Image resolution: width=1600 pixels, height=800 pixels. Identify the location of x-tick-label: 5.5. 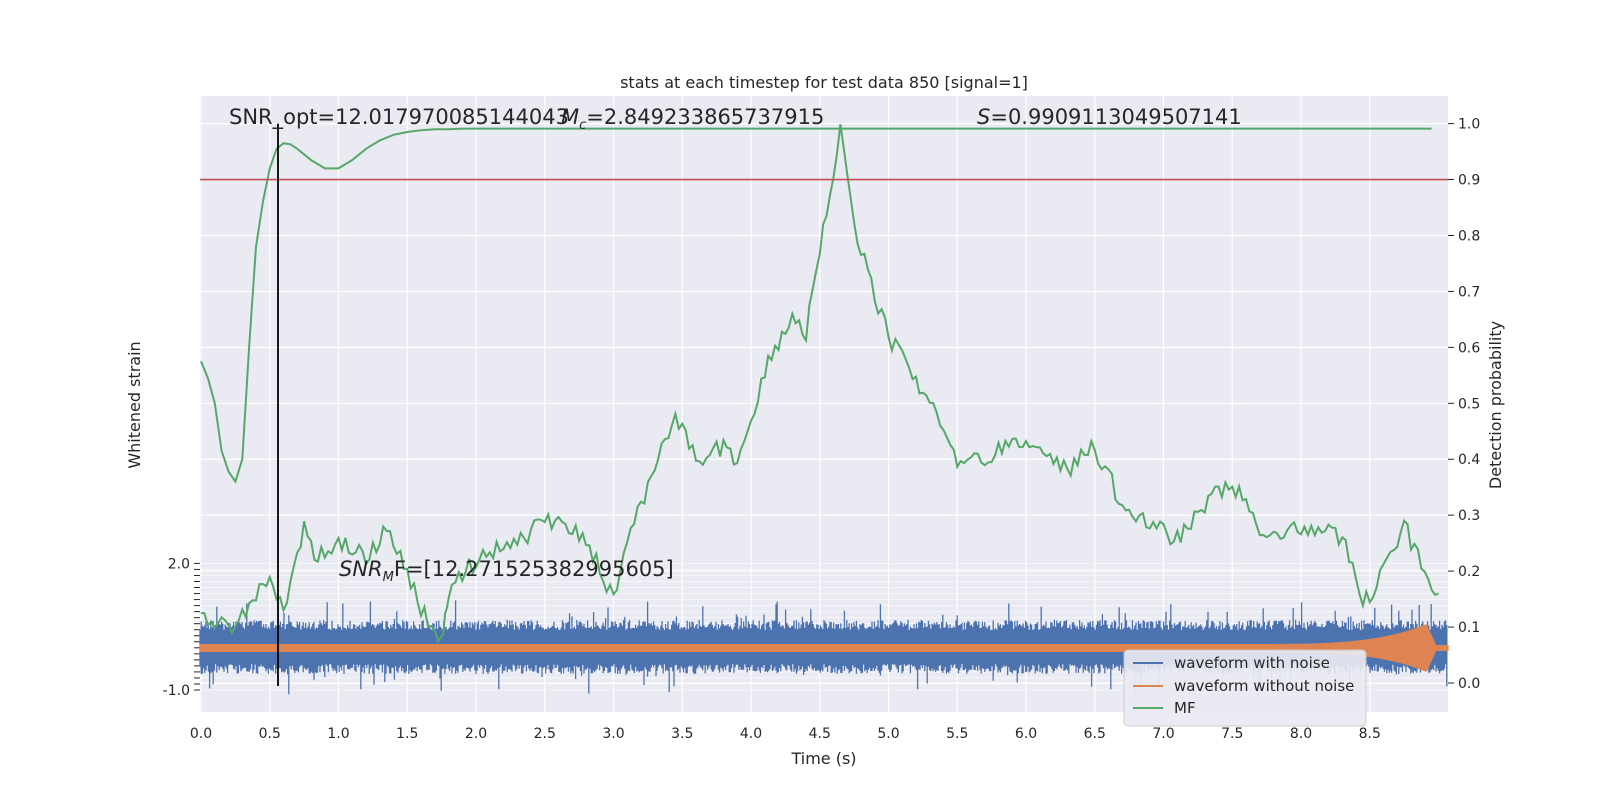
(957, 734).